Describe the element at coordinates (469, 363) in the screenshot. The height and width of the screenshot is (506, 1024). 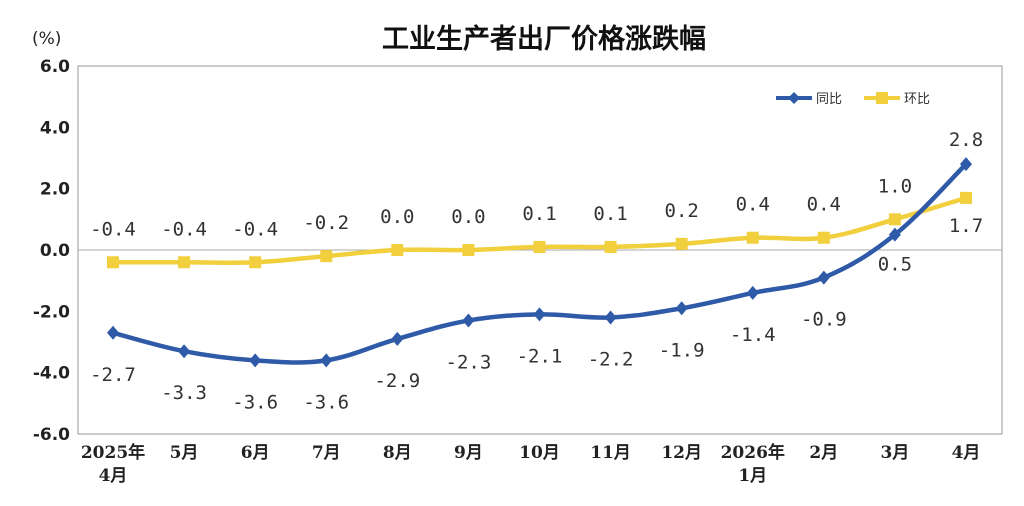
I see `data-label: -2.3` at that location.